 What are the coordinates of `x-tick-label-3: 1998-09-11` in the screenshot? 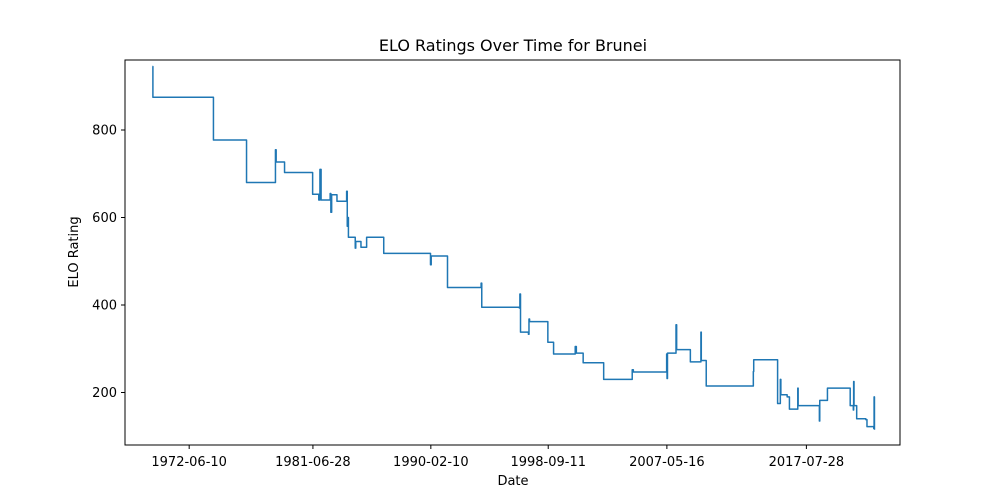 It's located at (548, 462).